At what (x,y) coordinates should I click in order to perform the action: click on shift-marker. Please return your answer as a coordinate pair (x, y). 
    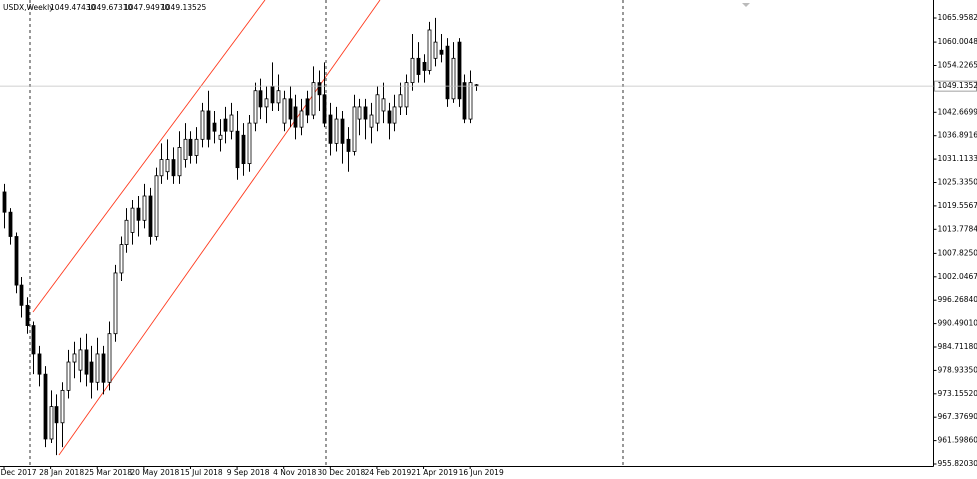
    Looking at the image, I should click on (746, 5).